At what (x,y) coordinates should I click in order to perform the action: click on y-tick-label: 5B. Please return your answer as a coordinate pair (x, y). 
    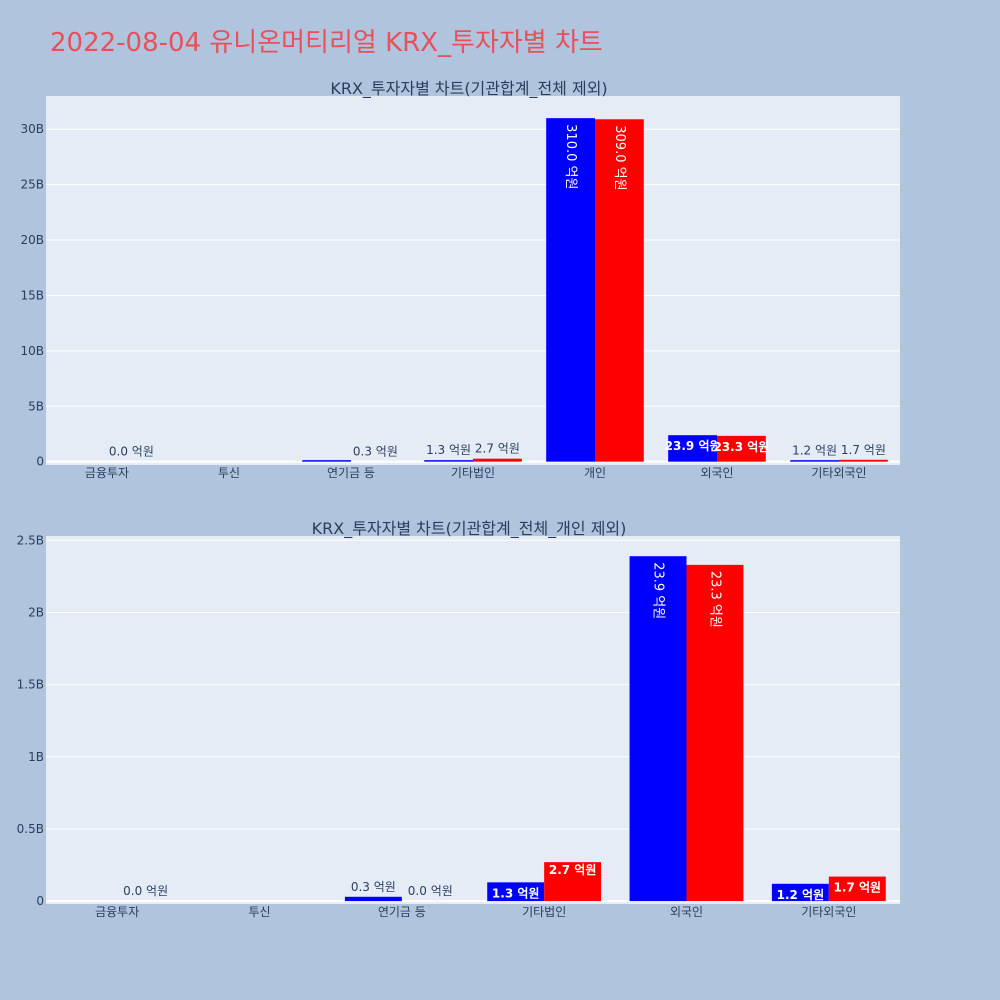
    Looking at the image, I should click on (36, 406).